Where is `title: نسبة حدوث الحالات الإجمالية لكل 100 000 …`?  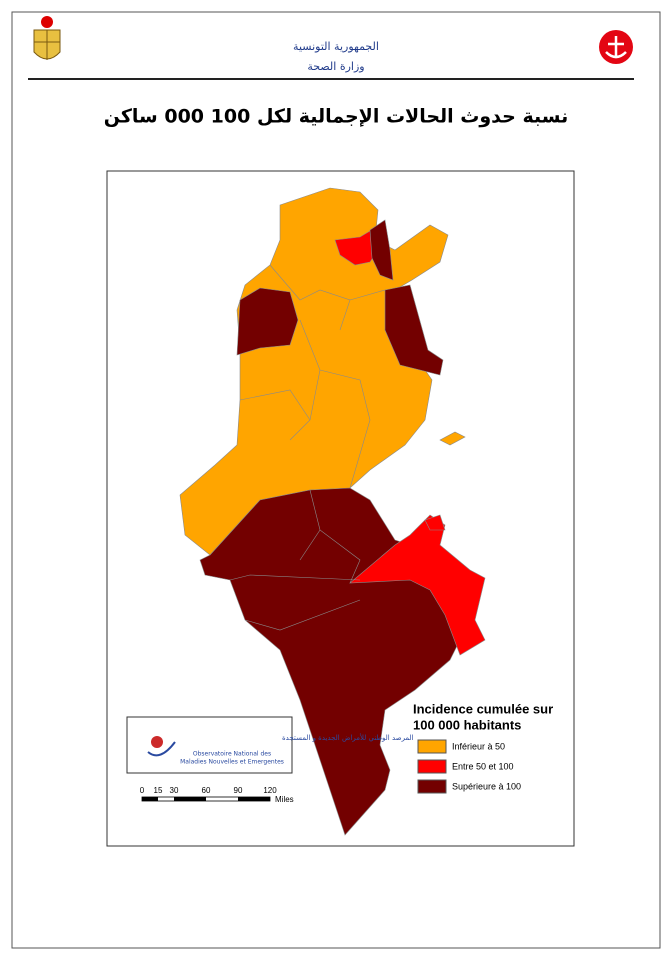
title: نسبة حدوث الحالات الإجمالية لكل 100 000 … is located at coordinates (336, 117).